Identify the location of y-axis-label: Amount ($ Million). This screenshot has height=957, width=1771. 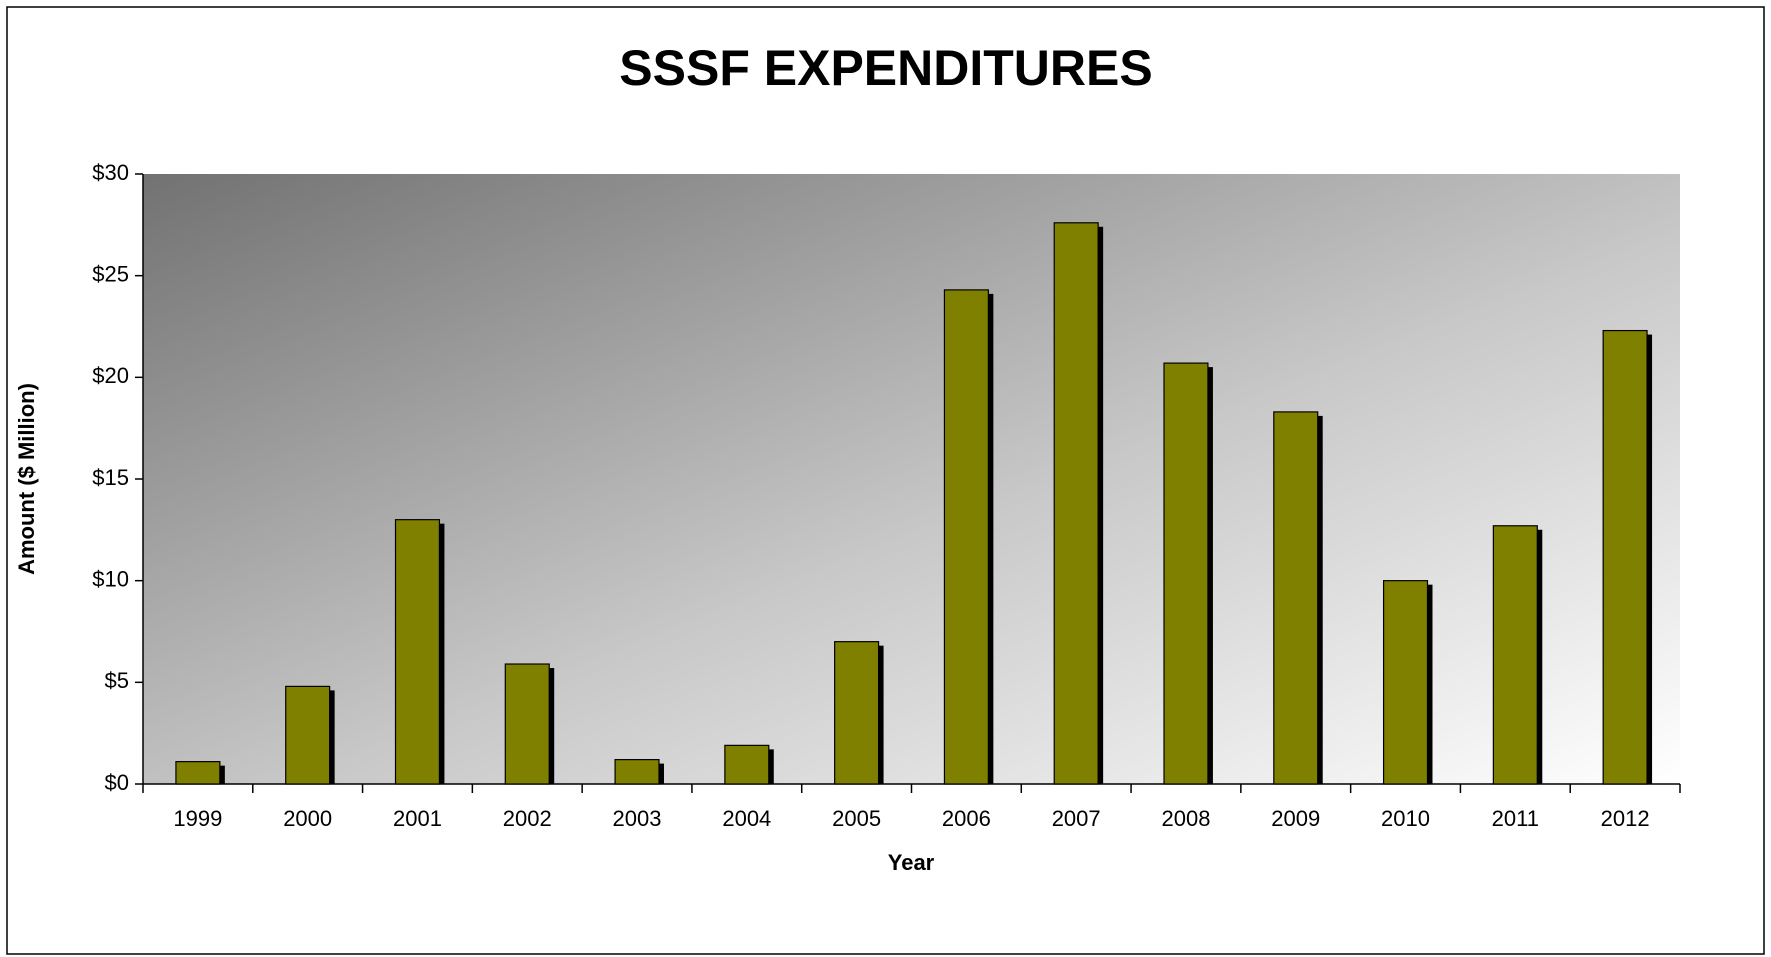
(26, 479).